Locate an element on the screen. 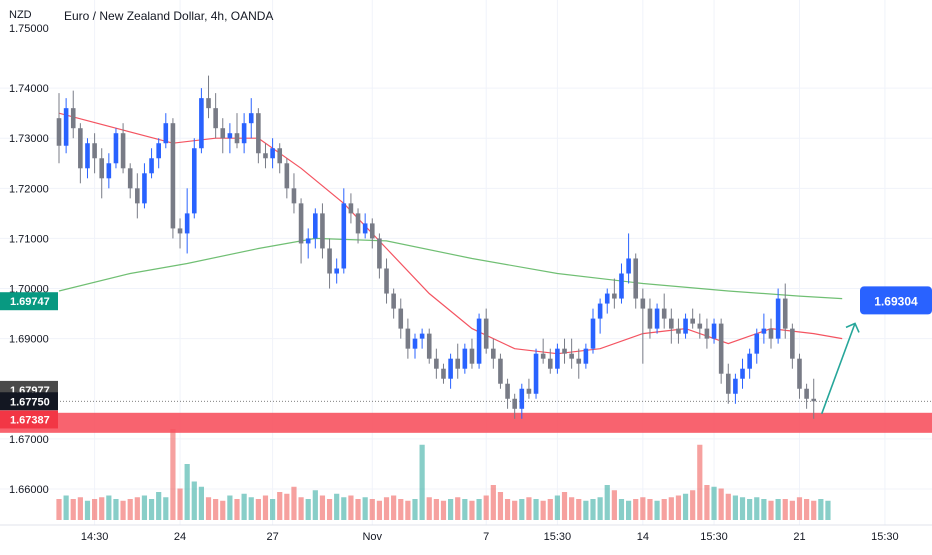 The height and width of the screenshot is (555, 932). price-label-text: 1.67387 is located at coordinates (30, 420).